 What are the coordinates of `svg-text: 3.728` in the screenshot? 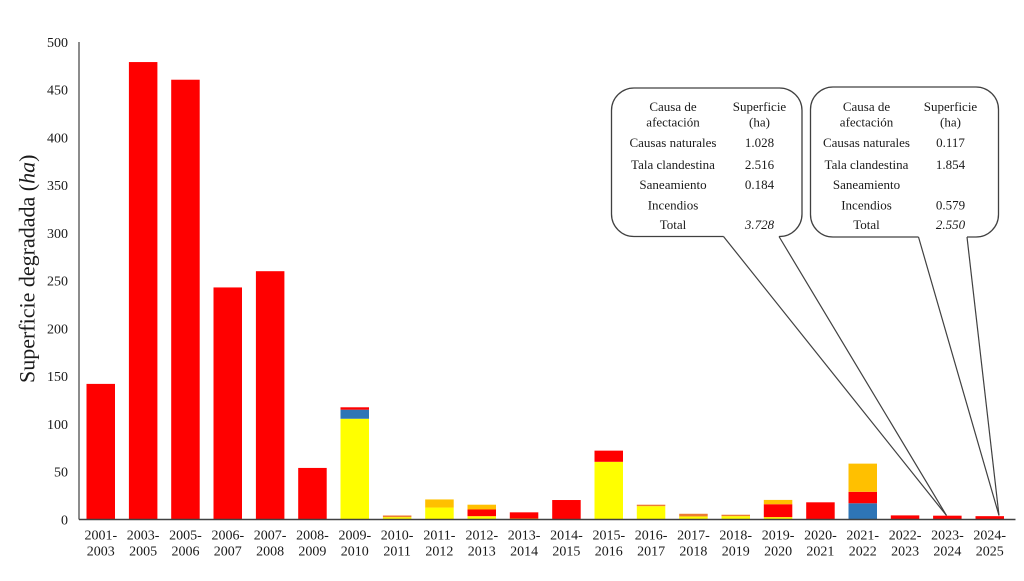 It's located at (759, 224).